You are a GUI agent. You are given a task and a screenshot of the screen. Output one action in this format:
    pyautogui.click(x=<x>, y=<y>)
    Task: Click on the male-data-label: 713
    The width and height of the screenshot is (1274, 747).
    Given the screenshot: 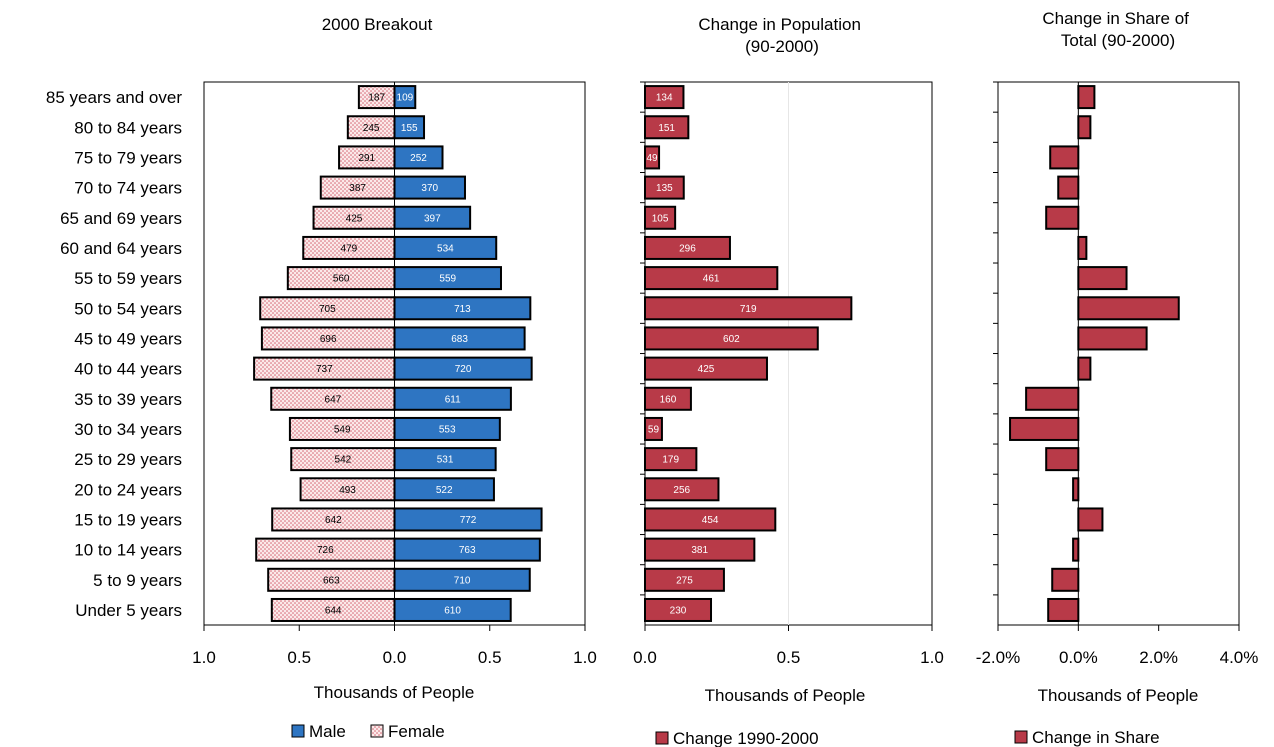 What is the action you would take?
    pyautogui.click(x=462, y=309)
    